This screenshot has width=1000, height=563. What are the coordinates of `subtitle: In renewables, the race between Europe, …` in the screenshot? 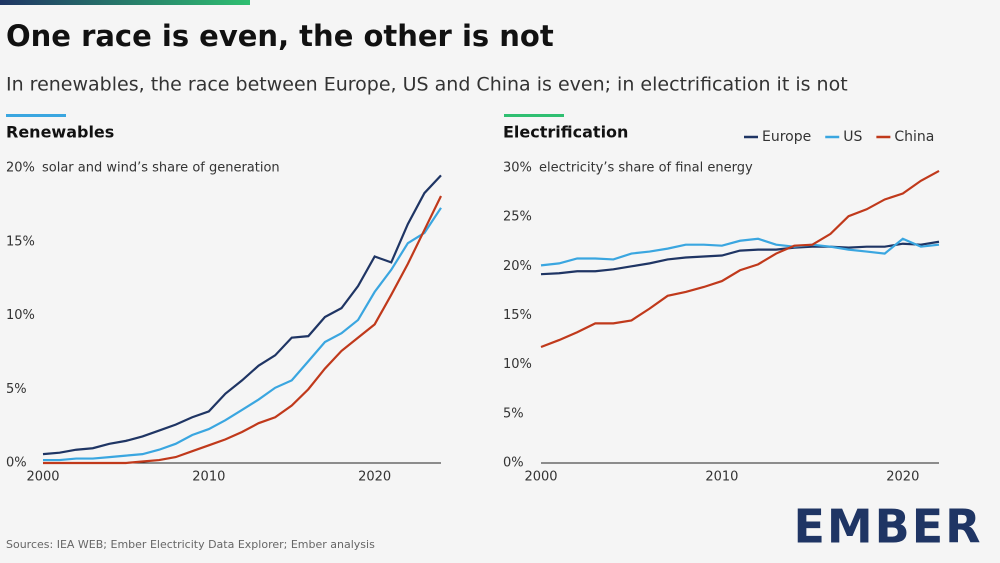 It's located at (427, 85).